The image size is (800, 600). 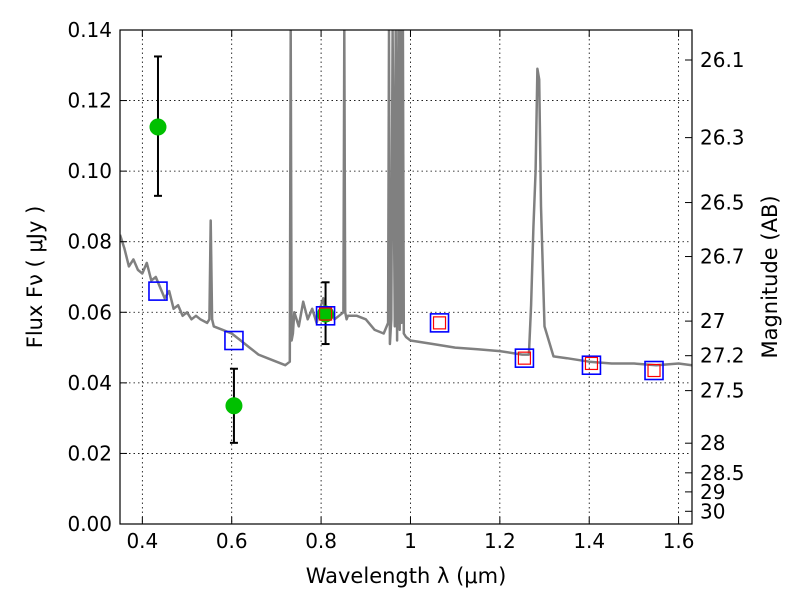 What do you see at coordinates (722, 356) in the screenshot?
I see `right-tick-label: 27.2` at bounding box center [722, 356].